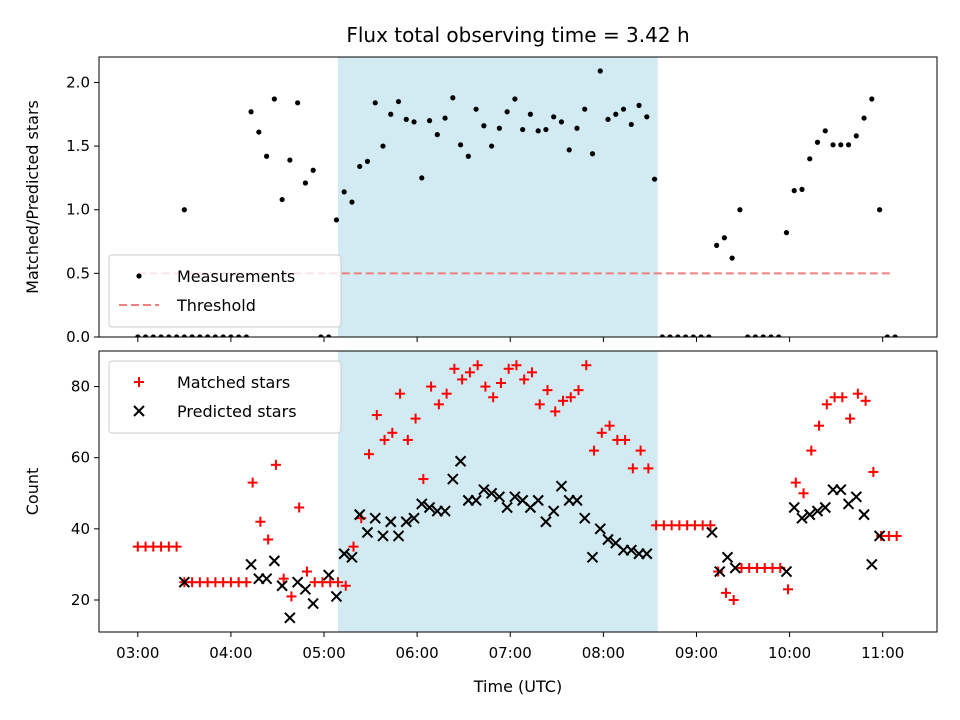  Describe the element at coordinates (517, 35) in the screenshot. I see `chart-title: Flux total observing time = 3.42 h` at that location.